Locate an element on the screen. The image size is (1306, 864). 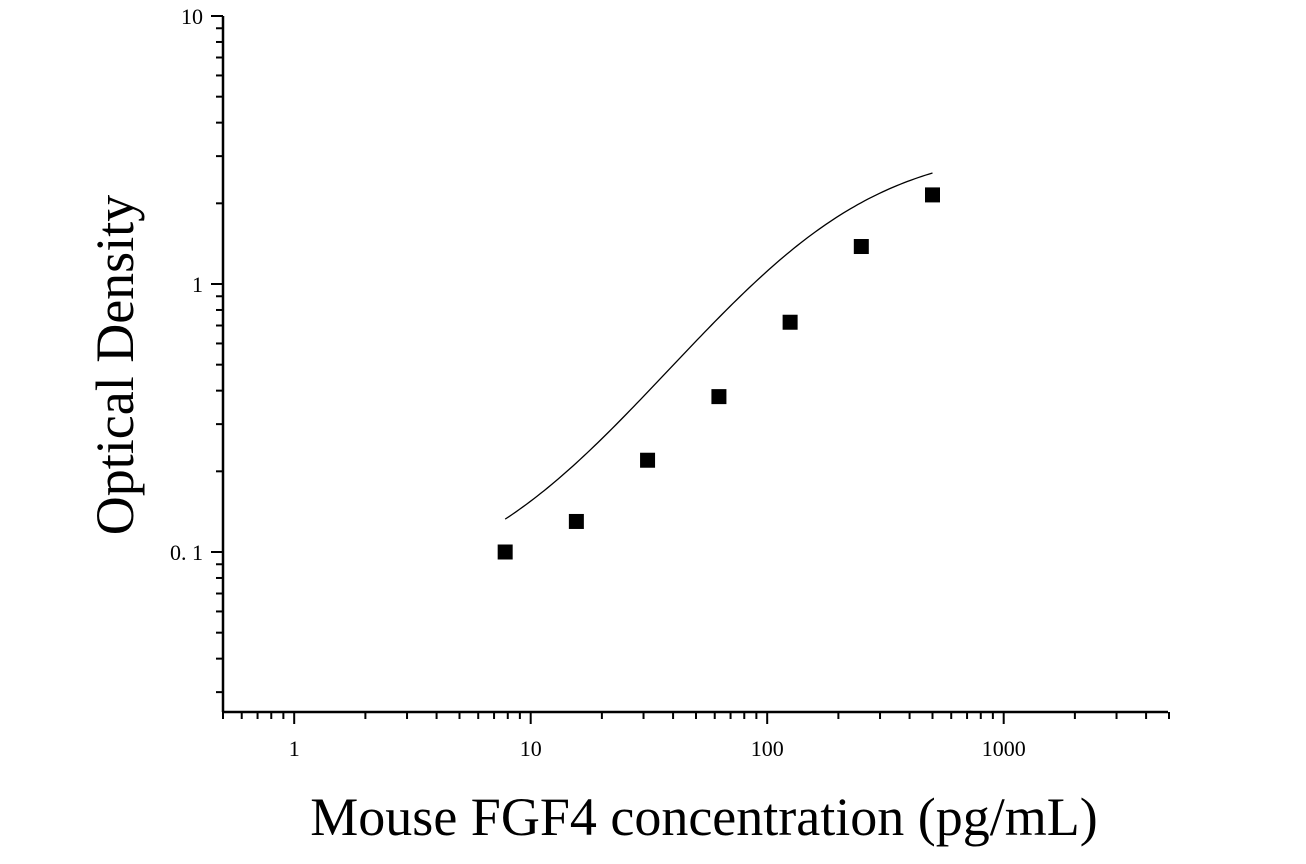
x-tick-label: 1000 is located at coordinates (1004, 748).